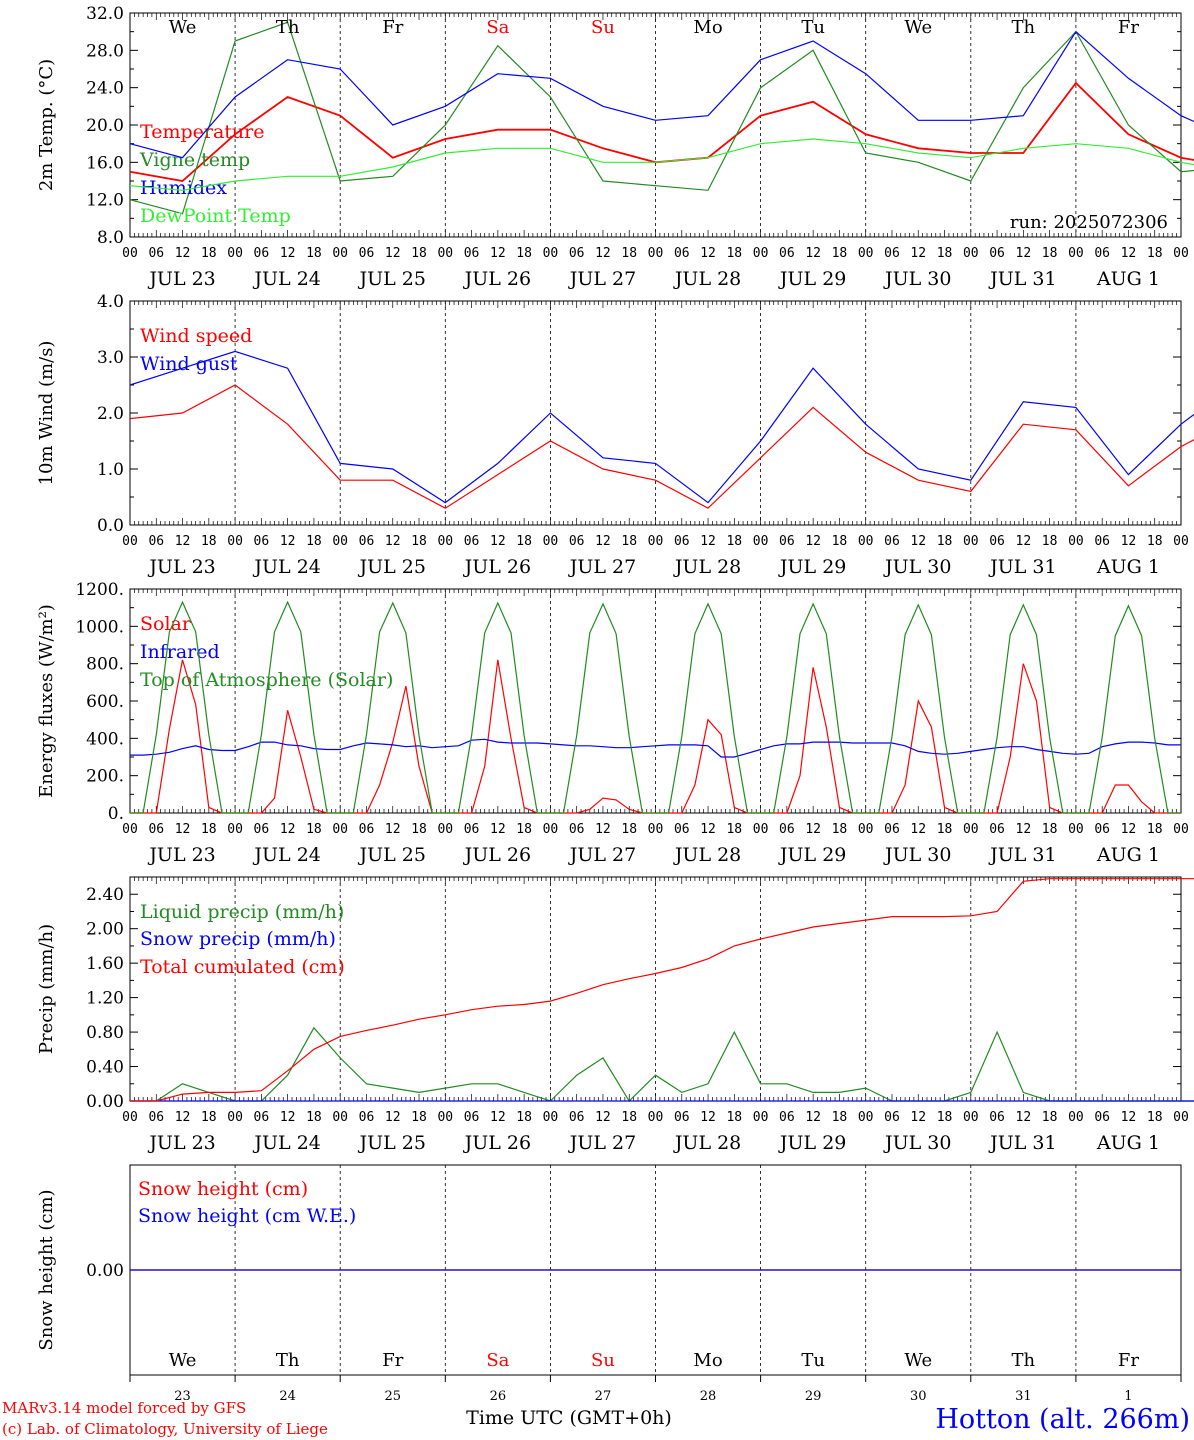 The width and height of the screenshot is (1194, 1440). Describe the element at coordinates (1062, 1419) in the screenshot. I see `station-label: Hotton (alt. 266m)` at that location.